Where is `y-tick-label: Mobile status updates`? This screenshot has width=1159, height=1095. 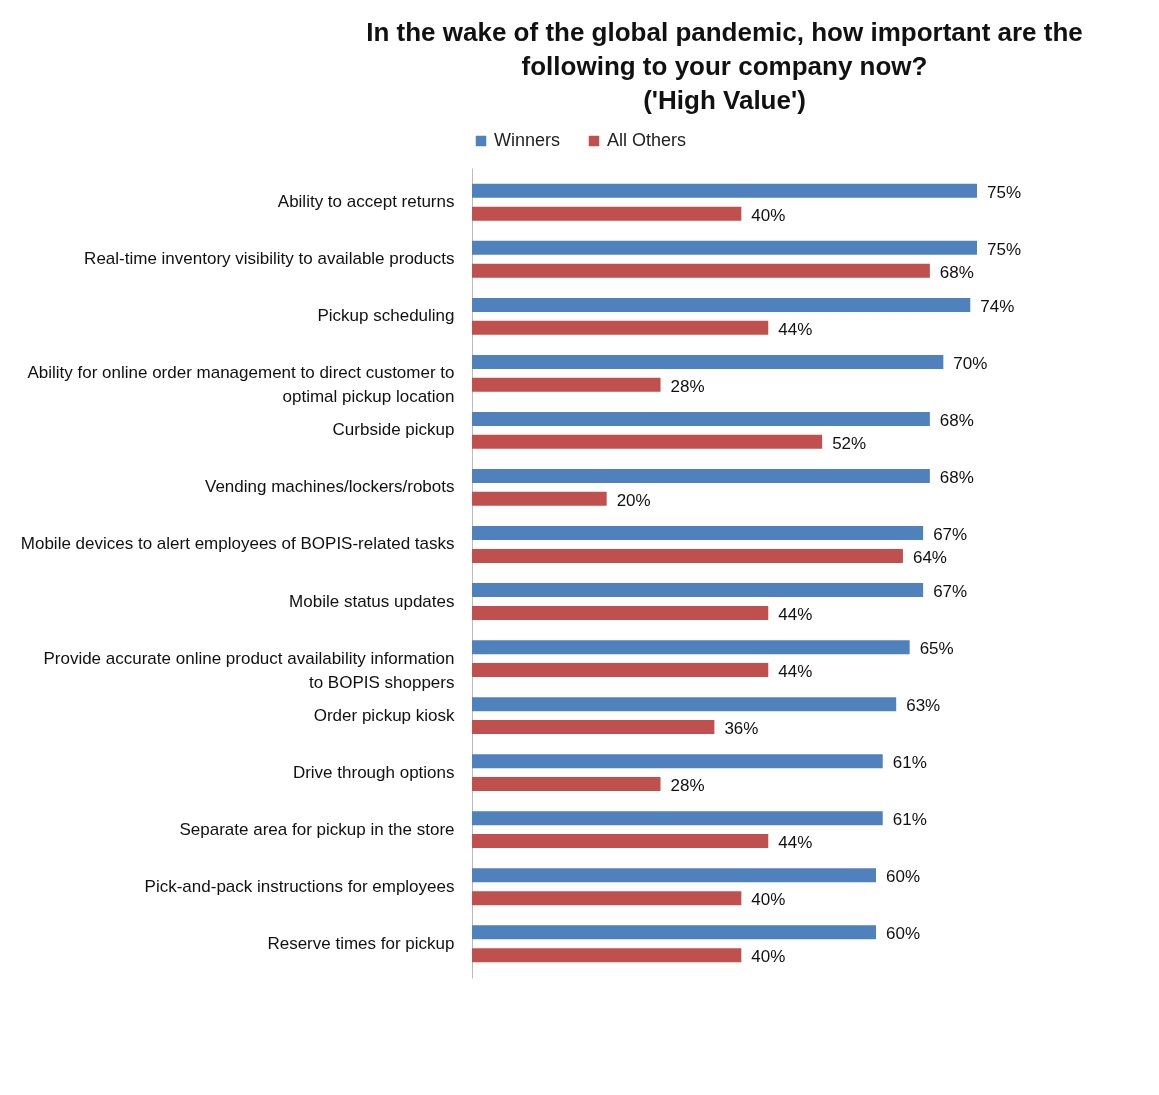 y-tick-label: Mobile status updates is located at coordinates (372, 601).